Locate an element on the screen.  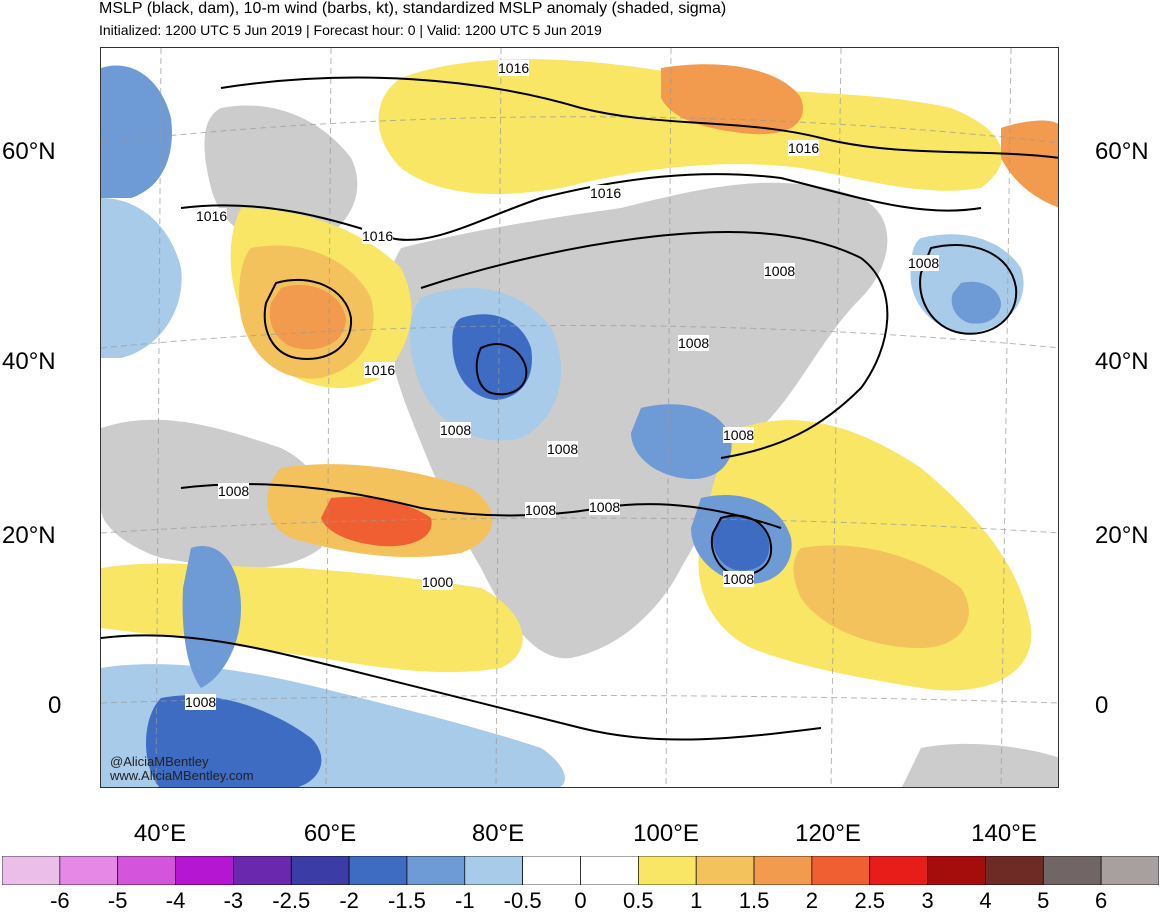
meridian-40e is located at coordinates (158, 417).